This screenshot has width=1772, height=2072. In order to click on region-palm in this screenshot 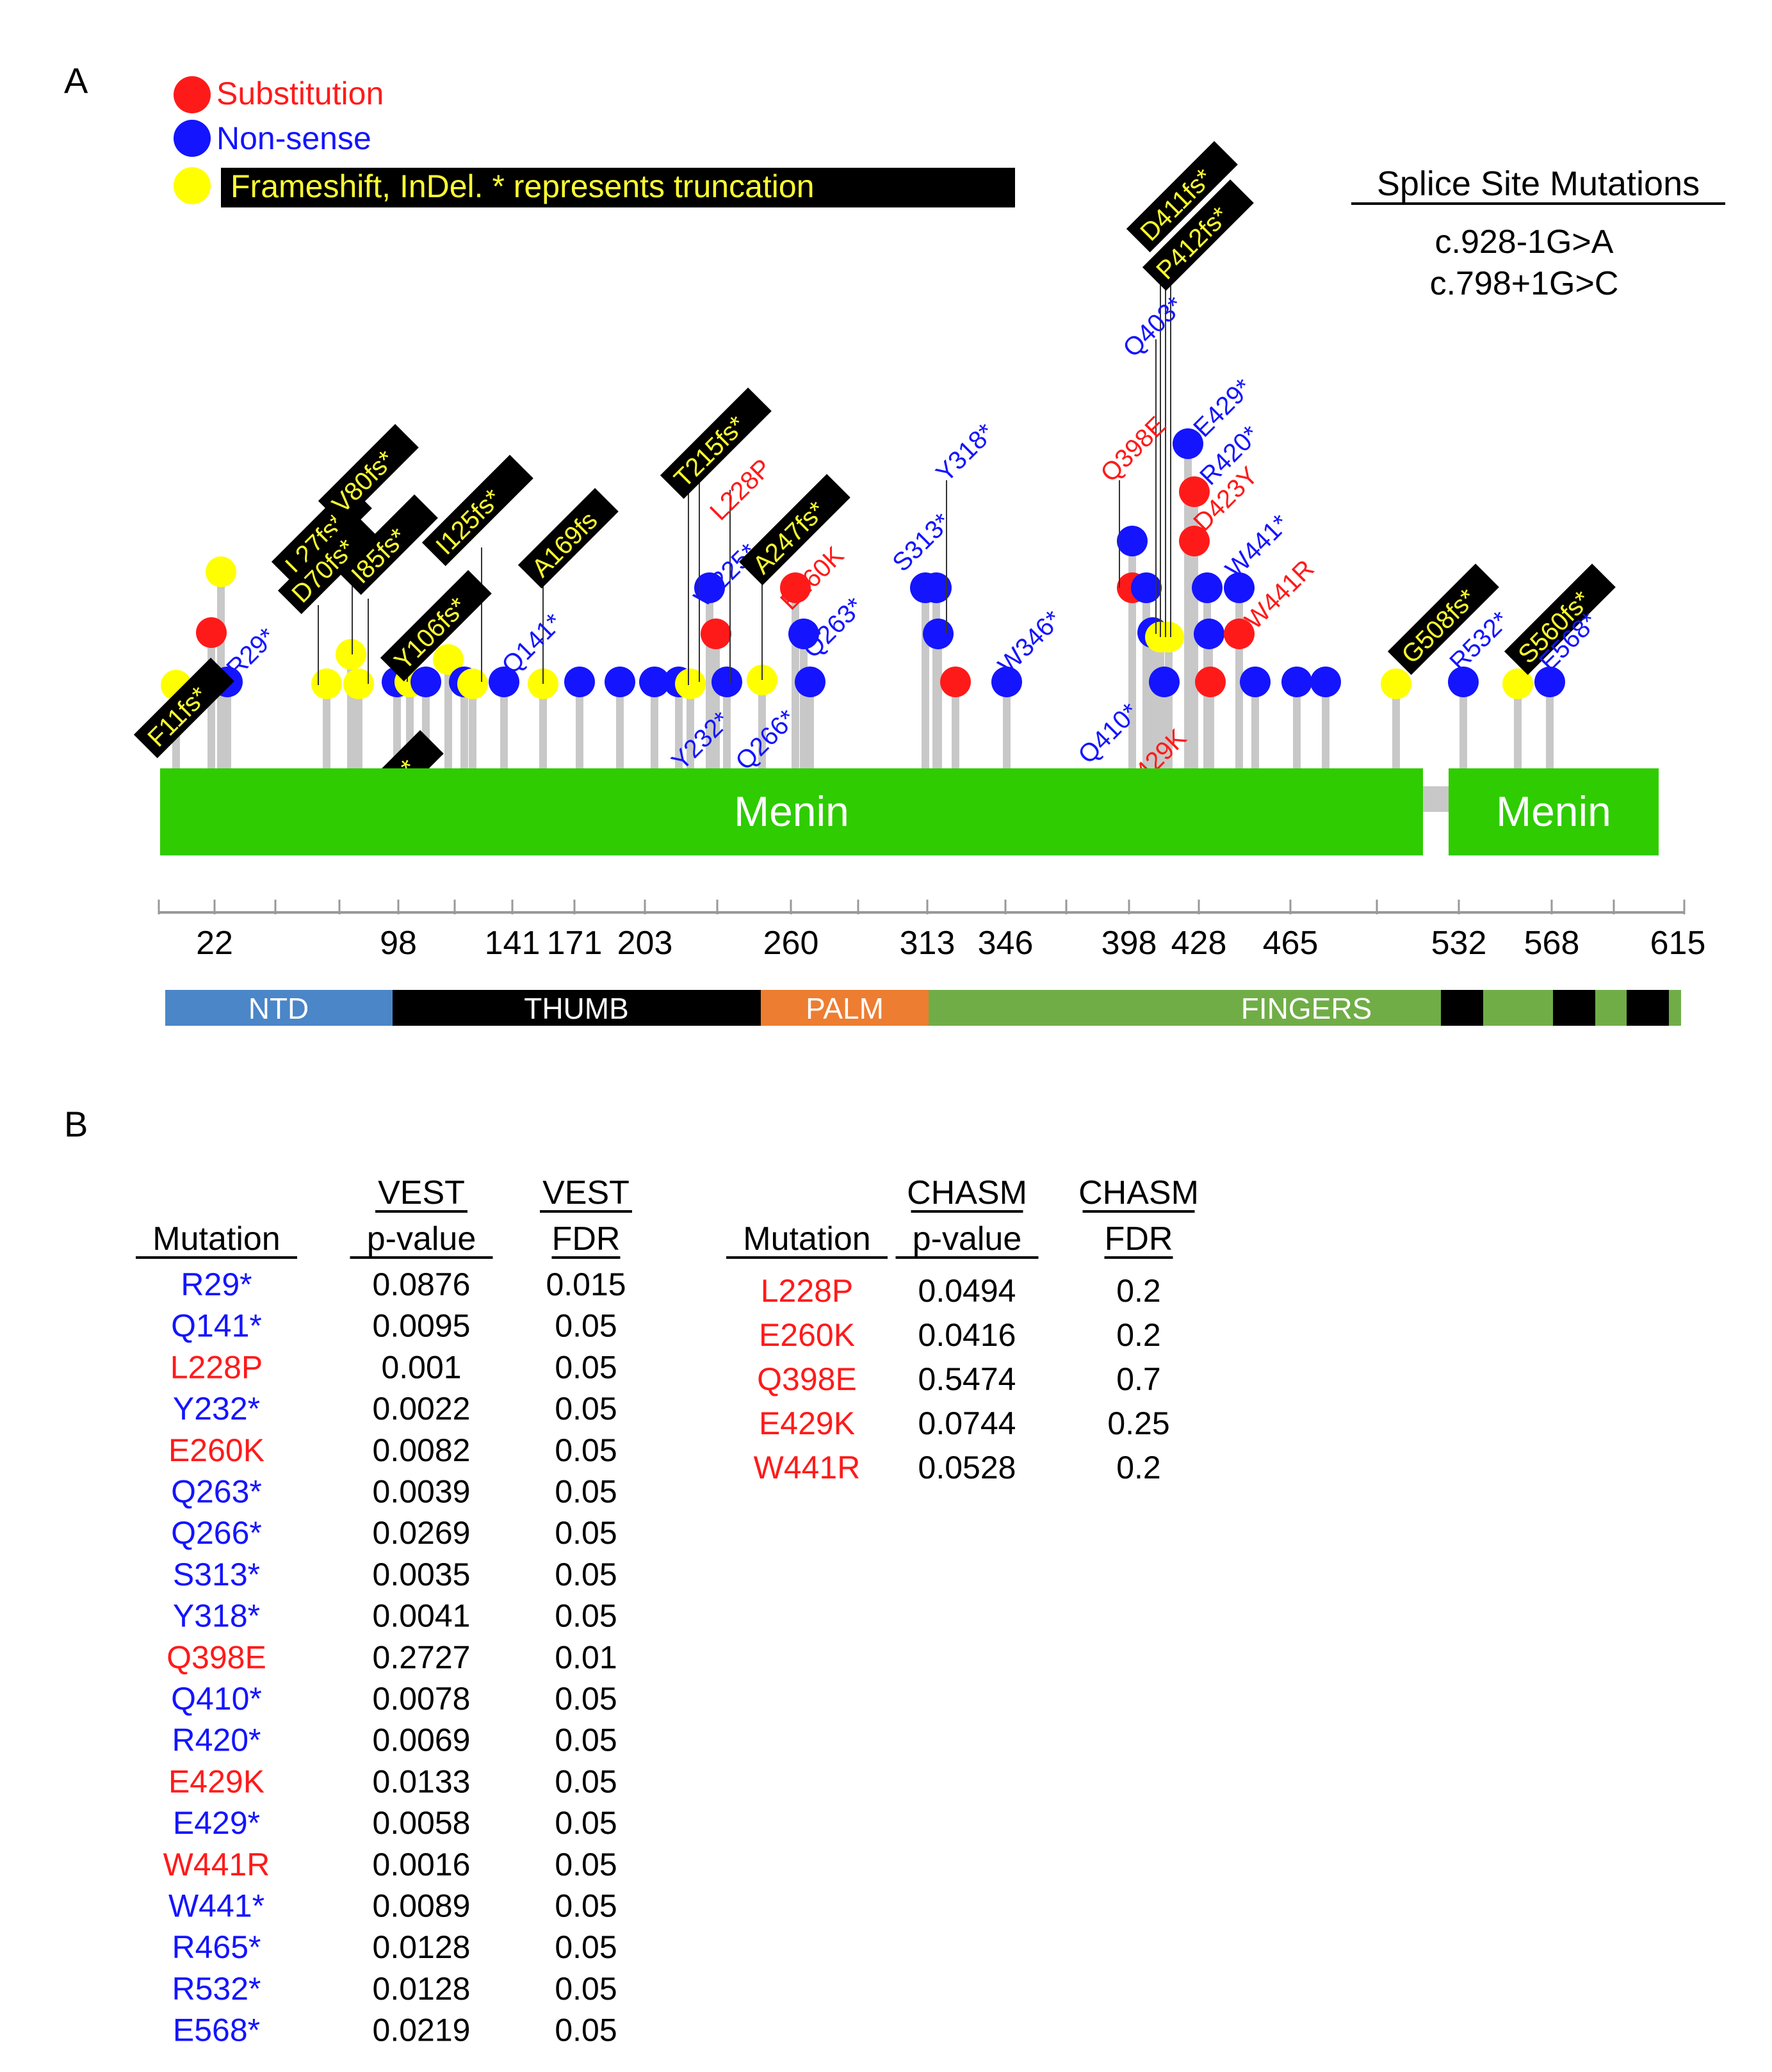, I will do `click(845, 1008)`.